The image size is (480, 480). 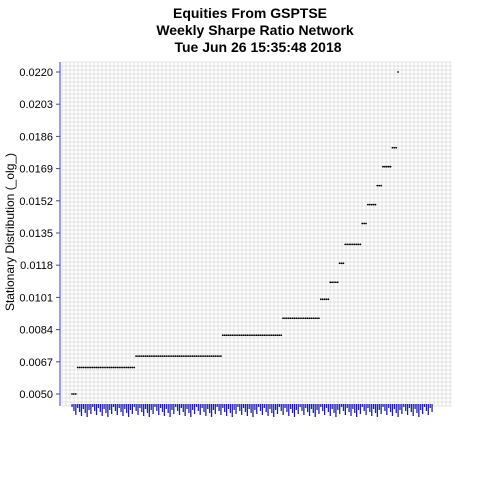 I want to click on y-tick-label: 0.0067, so click(x=36, y=363).